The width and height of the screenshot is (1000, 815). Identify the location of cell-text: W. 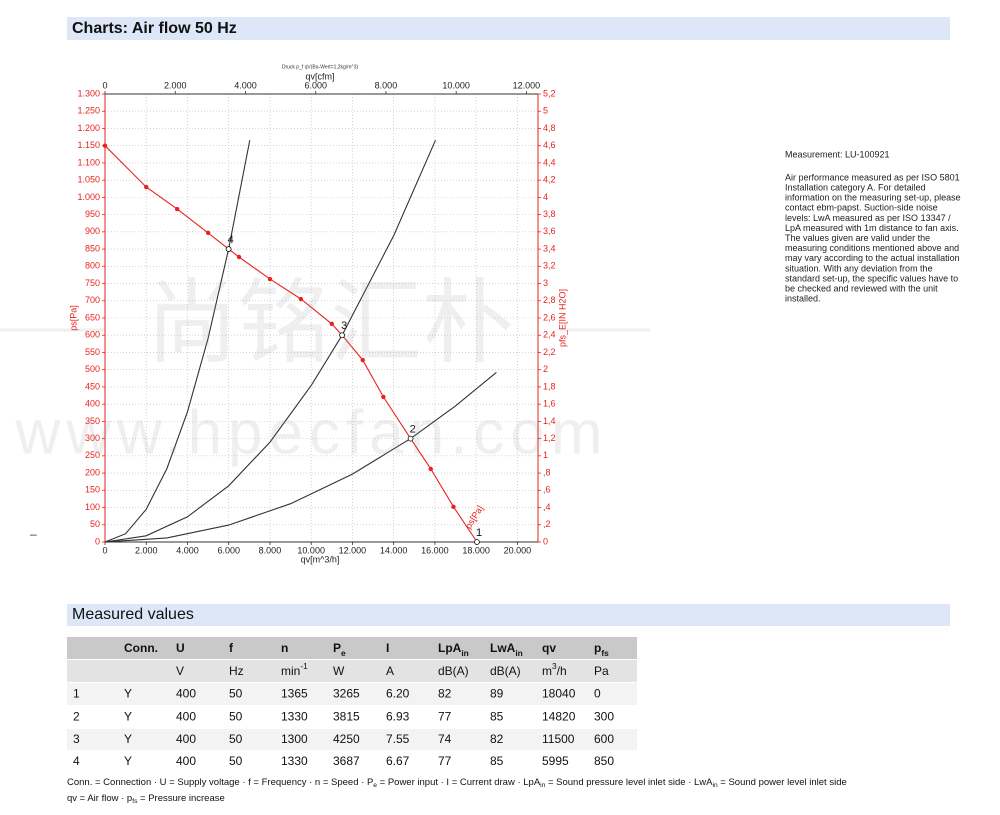
(339, 671).